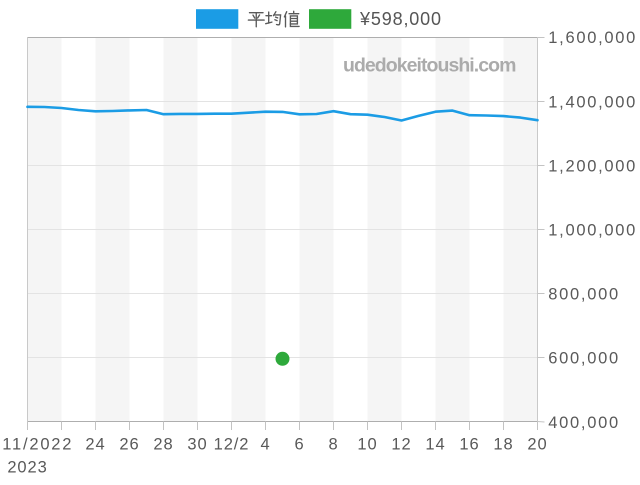  What do you see at coordinates (584, 423) in the screenshot?
I see `svg-text: 400,000` at bounding box center [584, 423].